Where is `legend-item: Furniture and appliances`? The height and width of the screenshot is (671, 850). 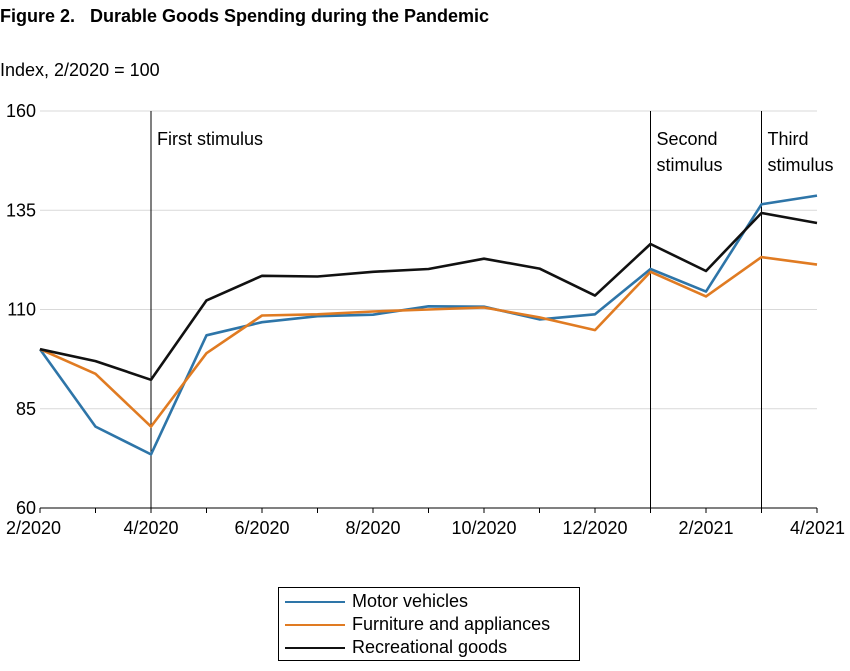
legend-item: Furniture and appliances is located at coordinates (429, 624).